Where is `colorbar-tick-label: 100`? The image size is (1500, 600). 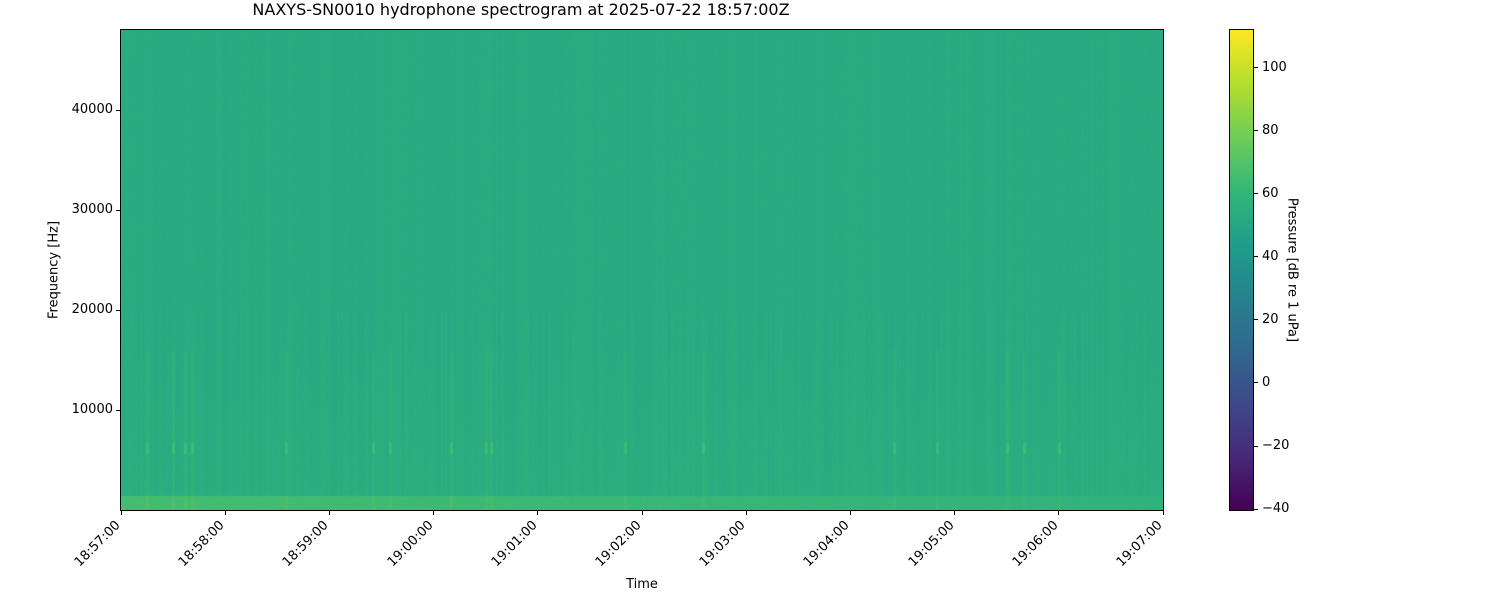
colorbar-tick-label: 100 is located at coordinates (1274, 67).